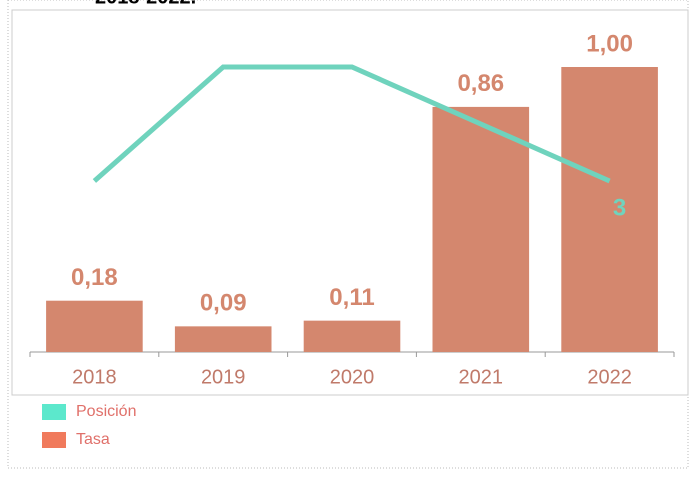  Describe the element at coordinates (94, 277) in the screenshot. I see `data-label: 0,18` at that location.